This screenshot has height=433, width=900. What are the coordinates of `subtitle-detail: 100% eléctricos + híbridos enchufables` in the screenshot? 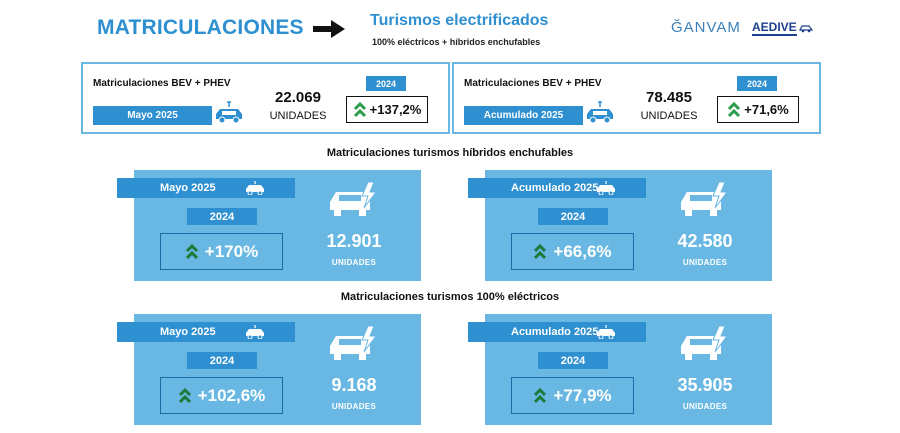 It's located at (456, 42).